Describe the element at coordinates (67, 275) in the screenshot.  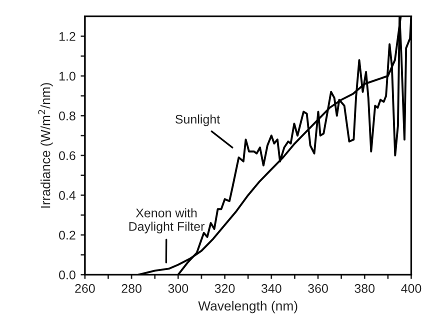
I see `y-tick-label: 0.0` at that location.